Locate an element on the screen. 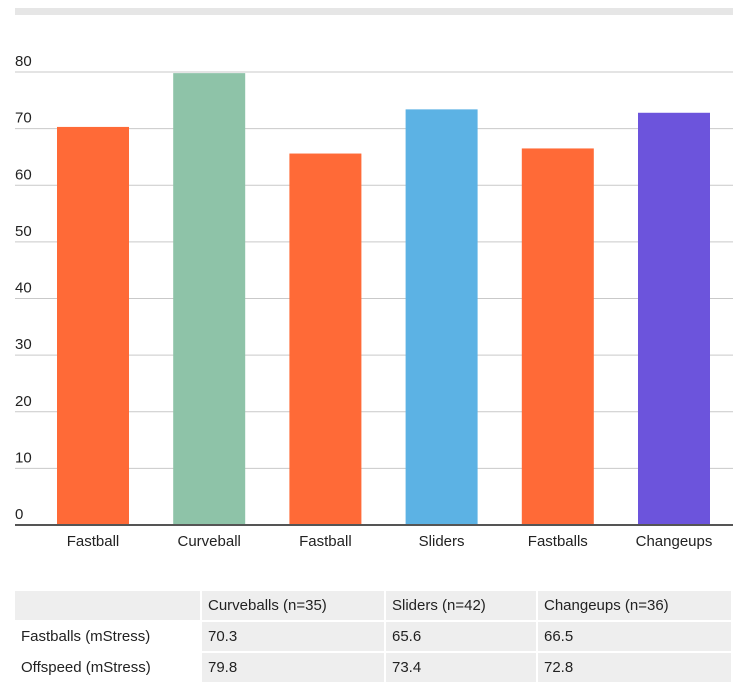  x-category-label: Changeups is located at coordinates (674, 541).